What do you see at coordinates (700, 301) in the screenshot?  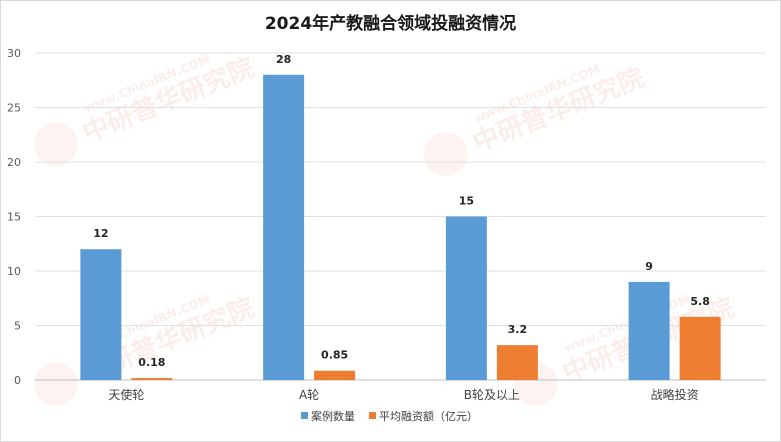 I see `data-label: 5.8` at bounding box center [700, 301].